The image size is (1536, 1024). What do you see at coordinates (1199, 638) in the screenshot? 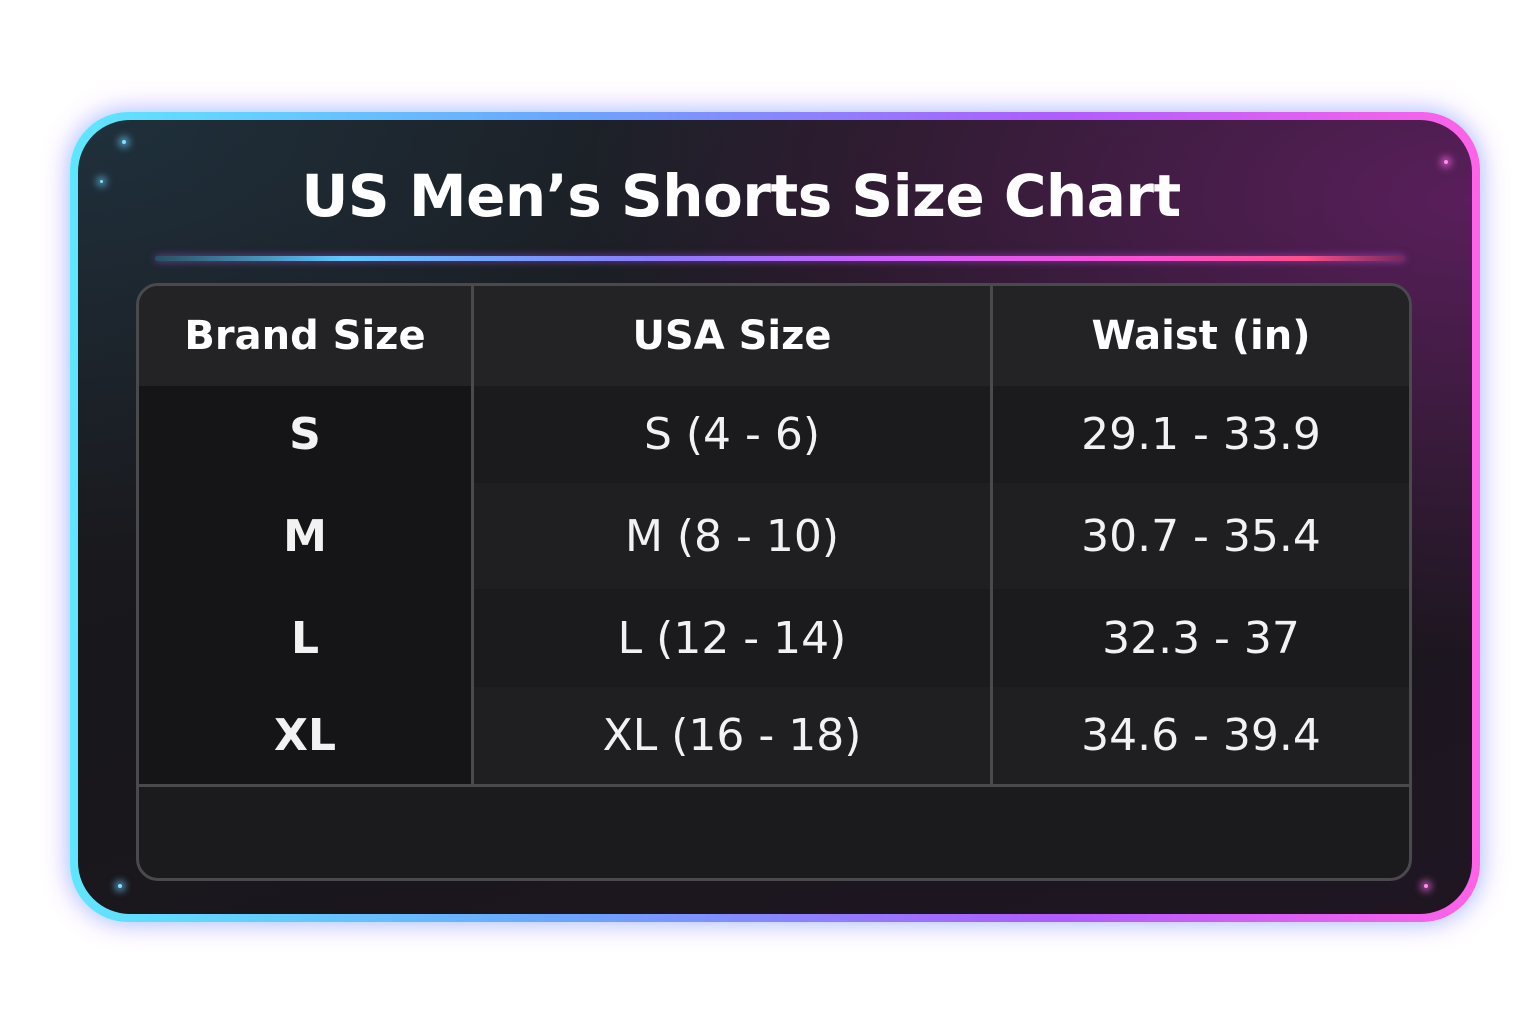
I see `waist-cell: 32.3 - 37` at bounding box center [1199, 638].